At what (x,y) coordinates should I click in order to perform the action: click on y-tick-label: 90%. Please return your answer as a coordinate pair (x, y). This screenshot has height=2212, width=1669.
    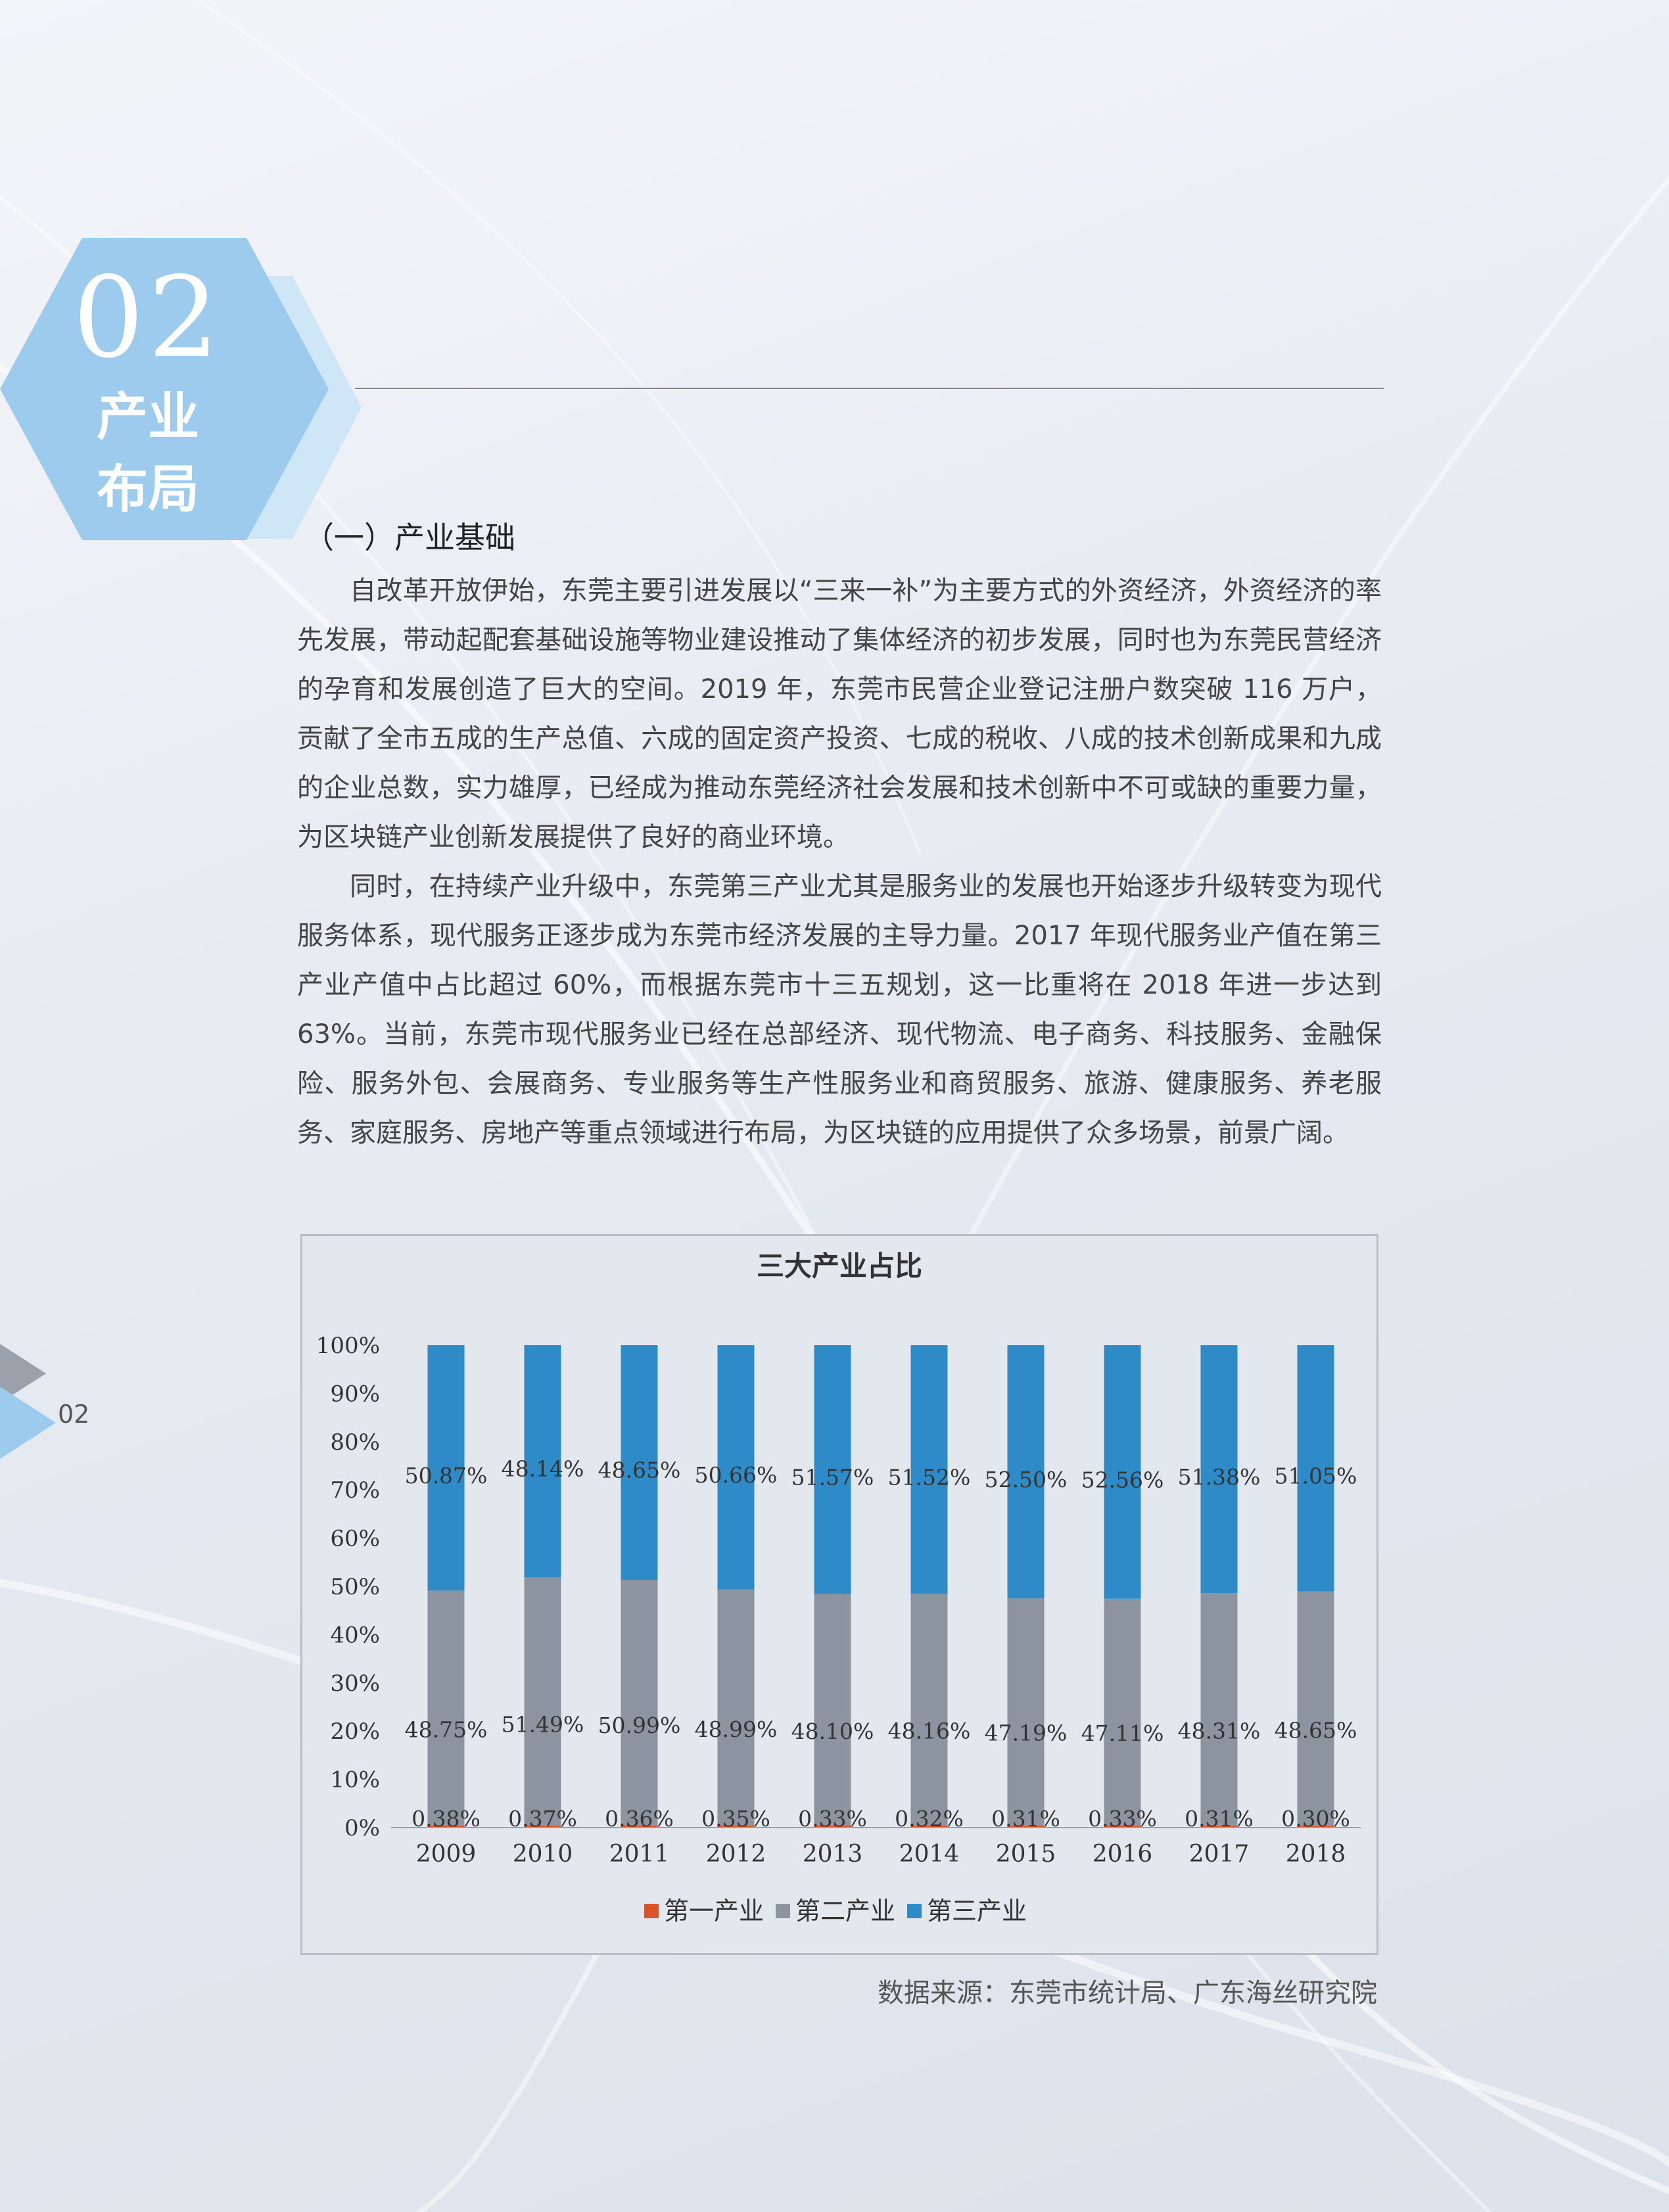
    Looking at the image, I should click on (355, 1394).